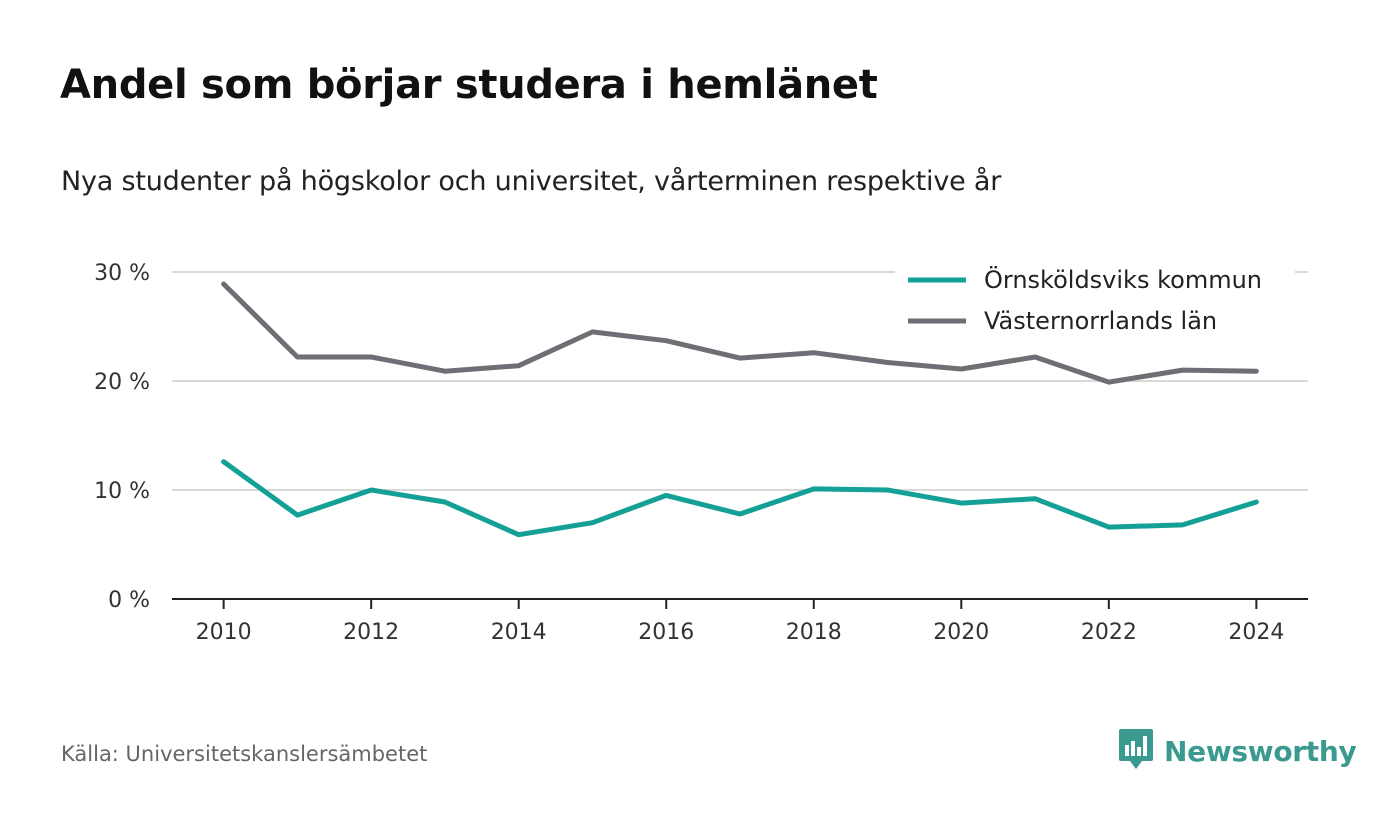 Image resolution: width=1400 pixels, height=831 pixels. What do you see at coordinates (519, 632) in the screenshot?
I see `x-tick-label: 2014` at bounding box center [519, 632].